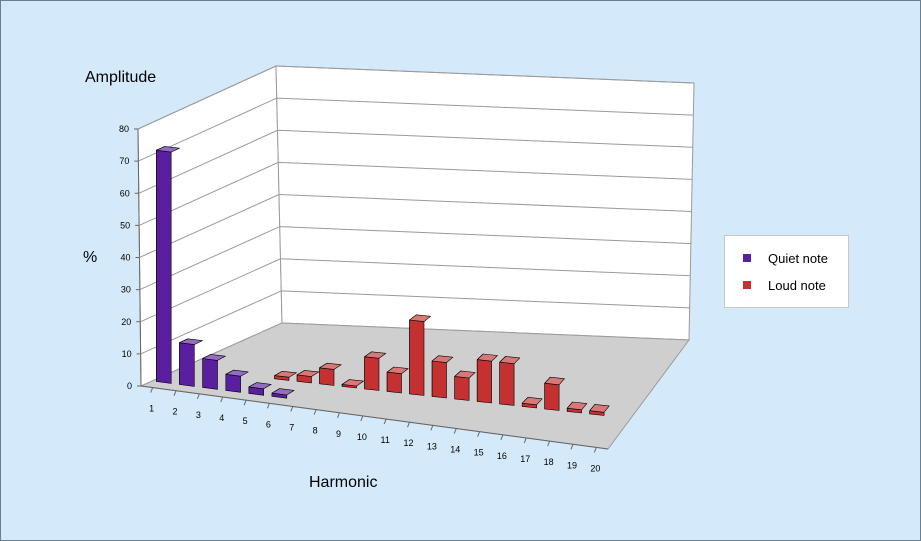  I want to click on x-tick-label-9: 9, so click(338, 434).